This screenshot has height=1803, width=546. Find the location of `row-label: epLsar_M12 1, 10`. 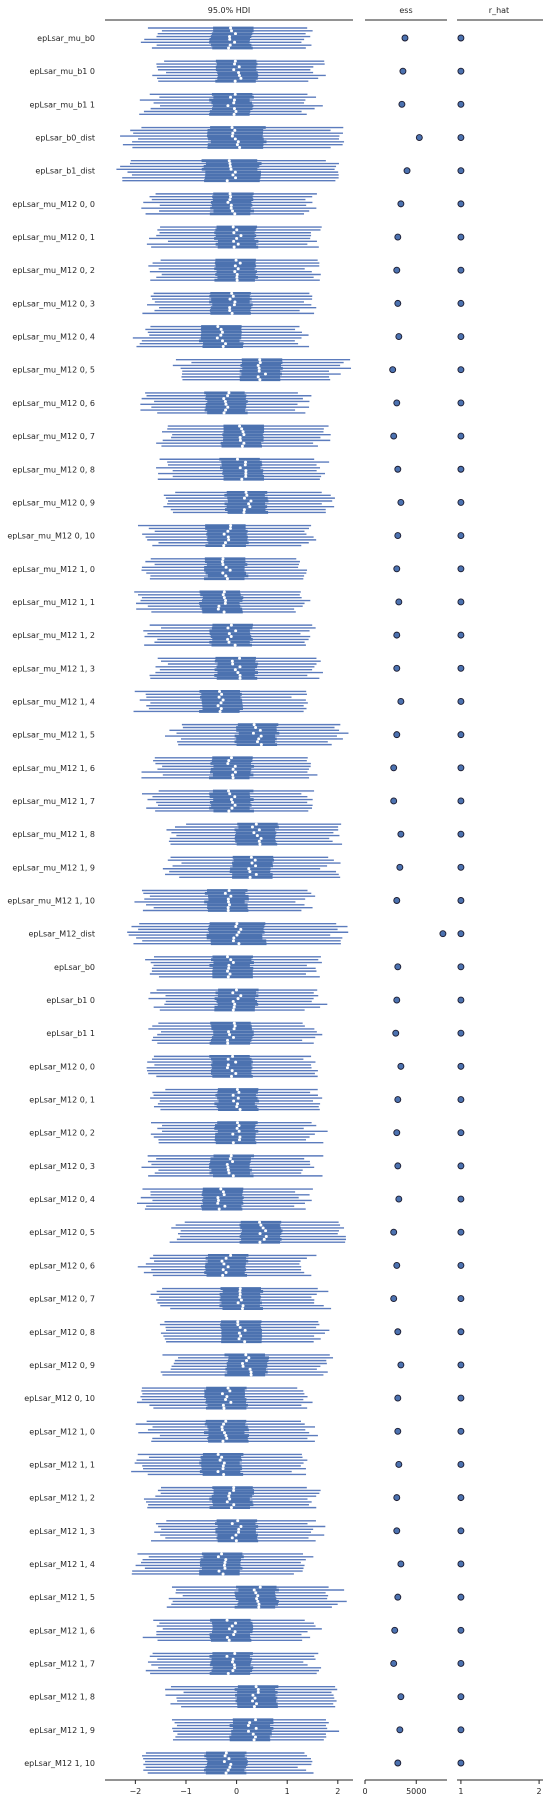

row-label: epLsar_M12 1, 10 is located at coordinates (59, 1763).